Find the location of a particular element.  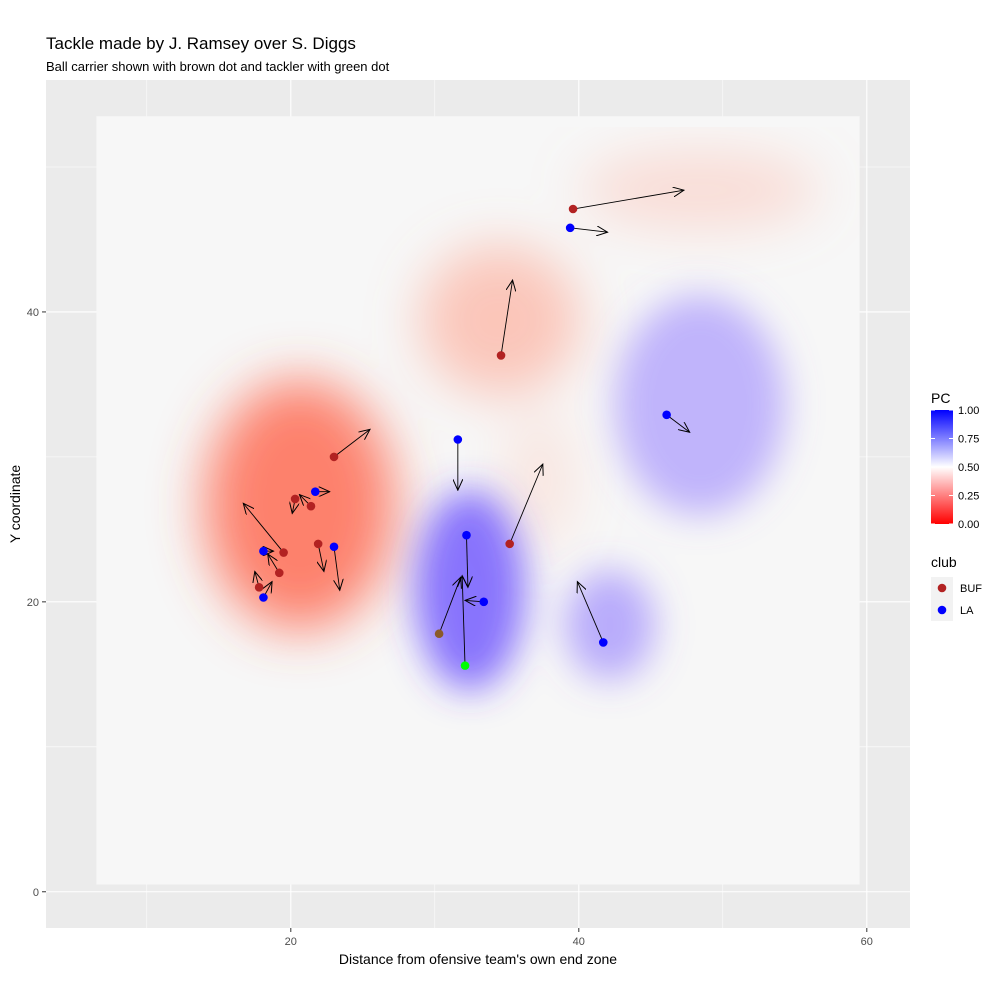

velocity-arrow-tackler is located at coordinates (463, 621).